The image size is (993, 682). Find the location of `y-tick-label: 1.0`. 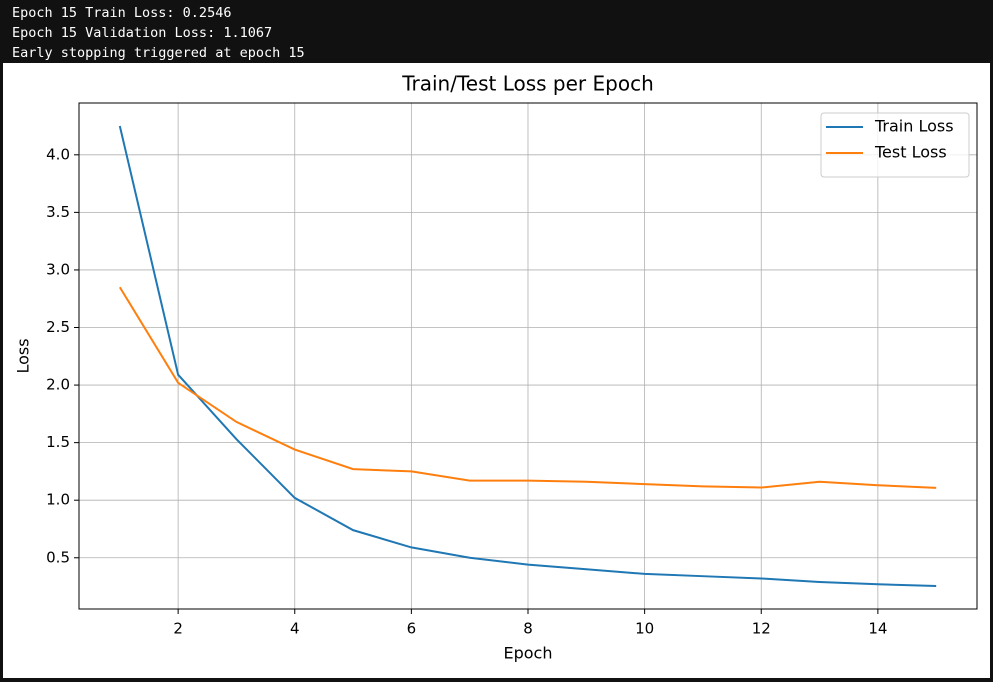

y-tick-label: 1.0 is located at coordinates (58, 500).